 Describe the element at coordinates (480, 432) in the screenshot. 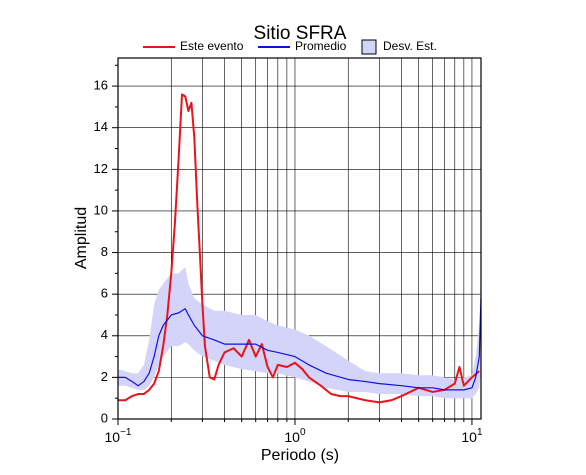

I see `tick-exponent: 1` at that location.